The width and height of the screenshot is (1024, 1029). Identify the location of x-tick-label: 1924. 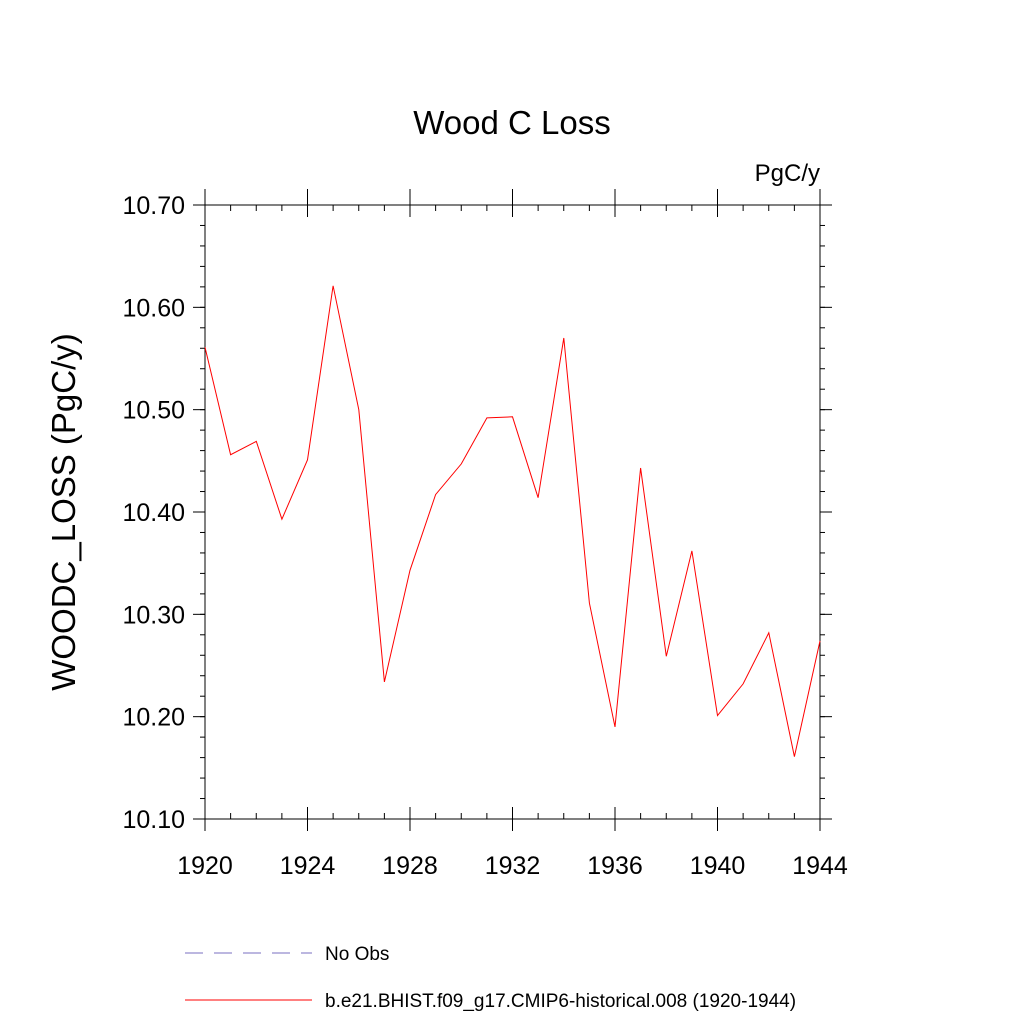
(308, 866).